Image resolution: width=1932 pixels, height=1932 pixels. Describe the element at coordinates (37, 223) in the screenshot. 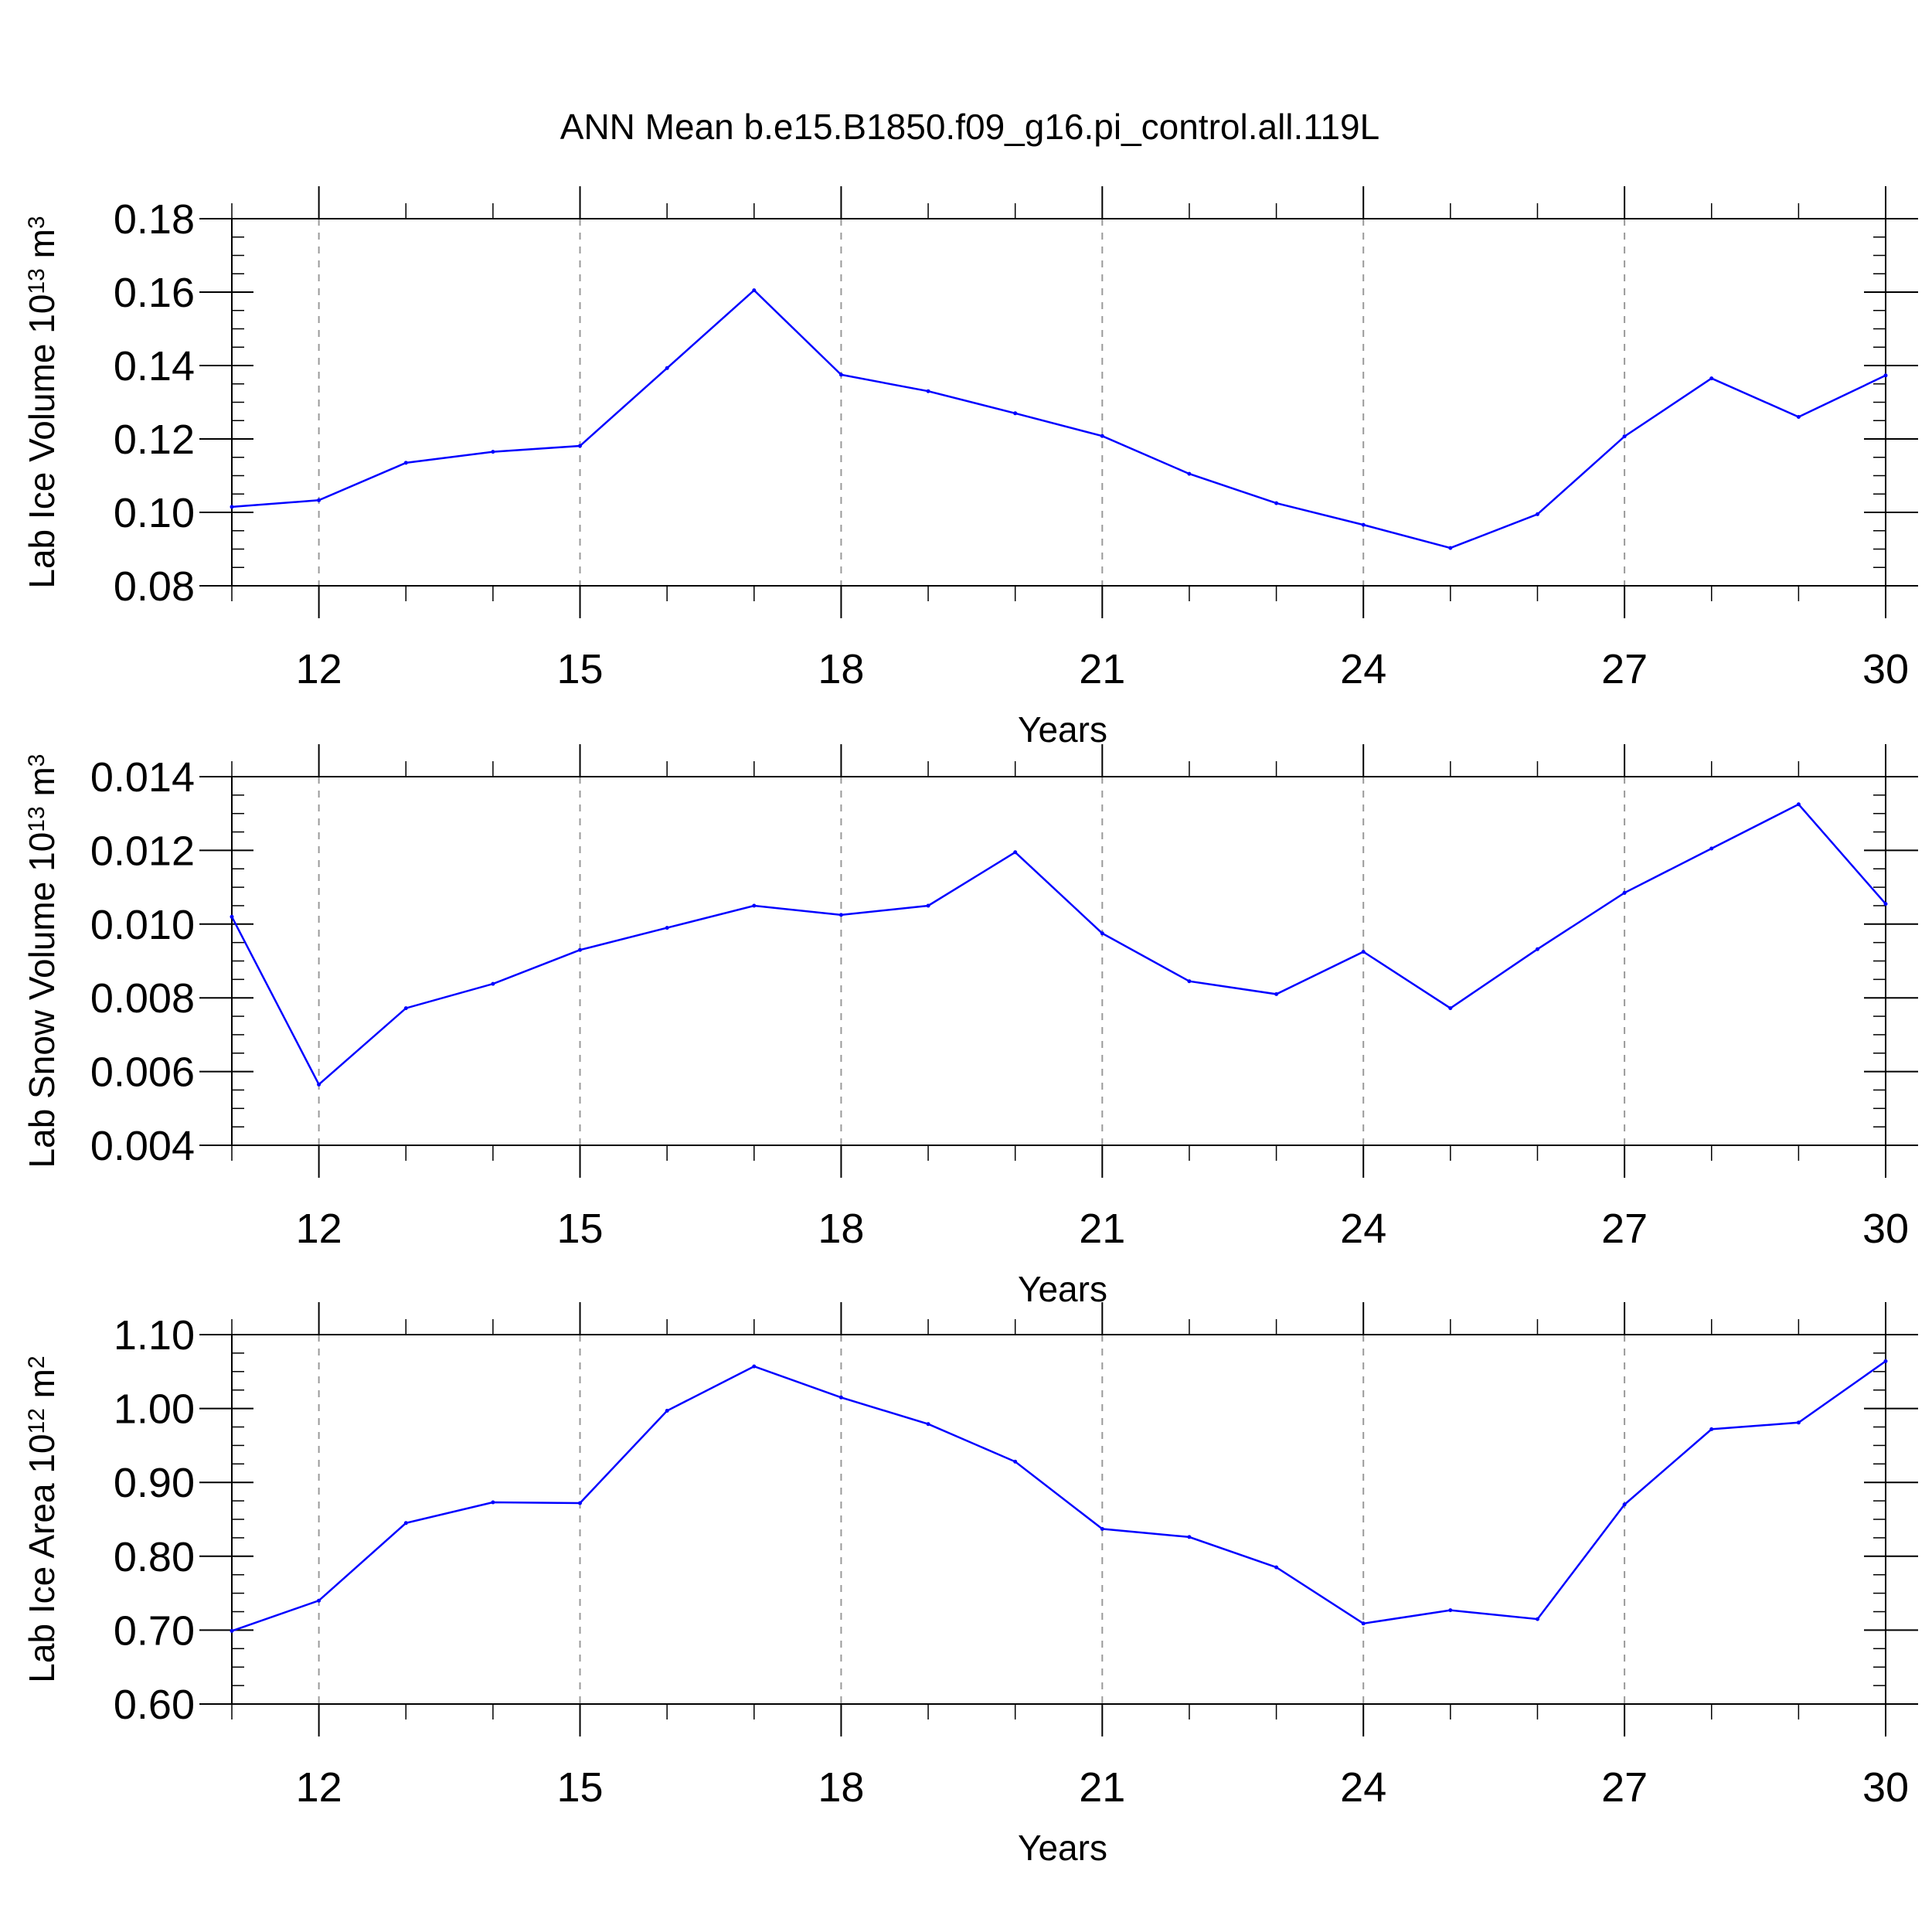

I see `y-axis-title-superscript: 3` at that location.